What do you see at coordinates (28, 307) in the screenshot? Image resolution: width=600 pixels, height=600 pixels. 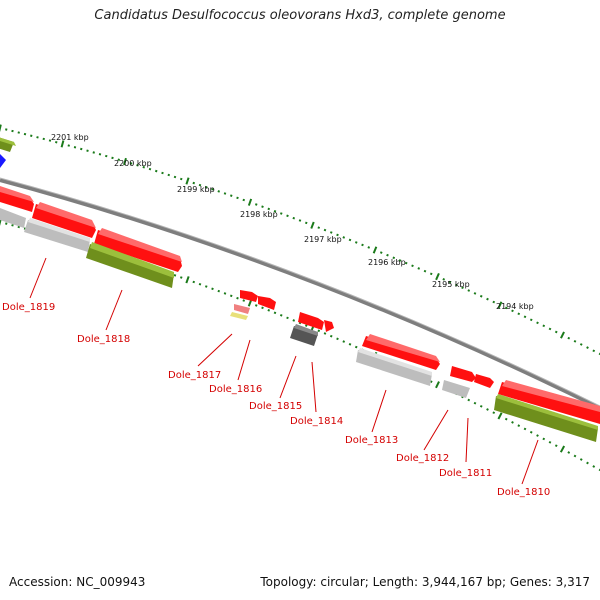 I see `gene-label: Dole_1819` at bounding box center [28, 307].